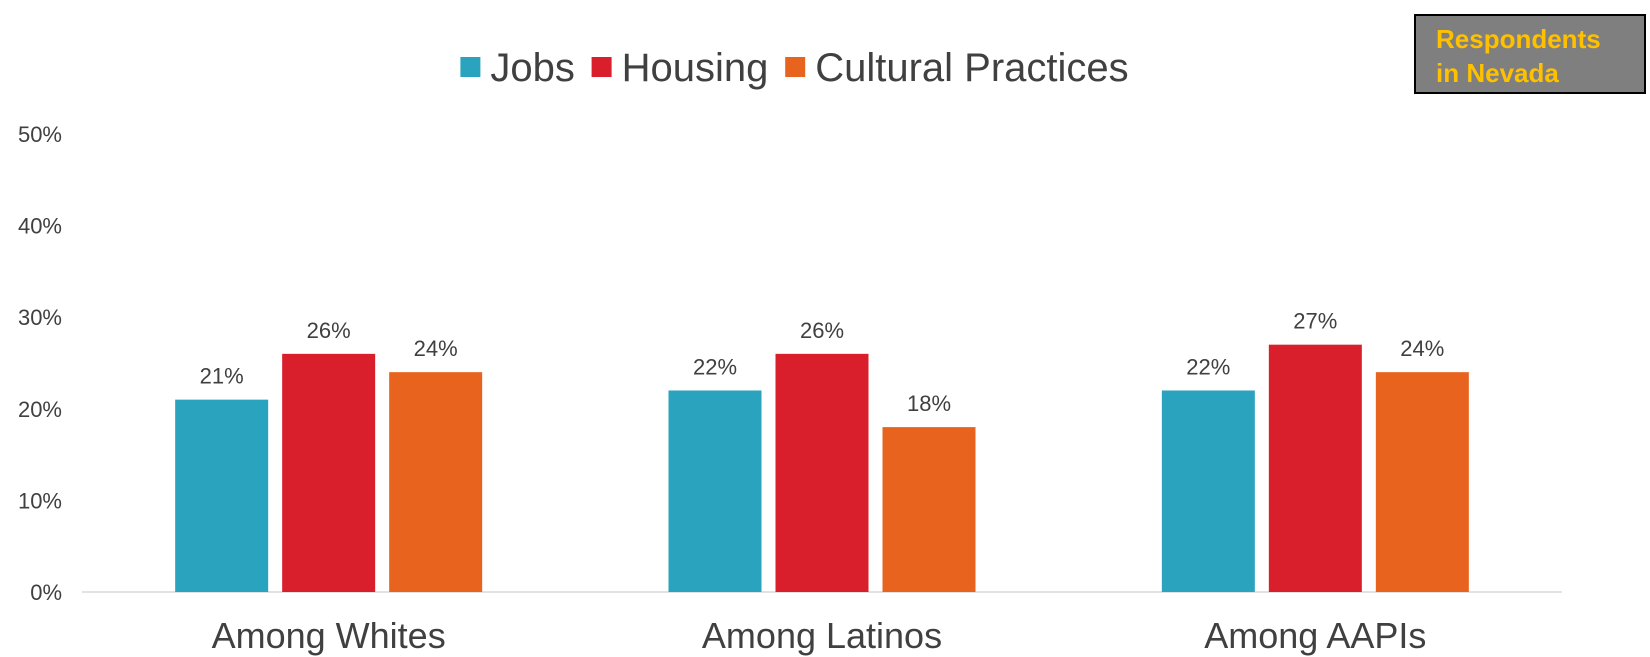 The image size is (1650, 657). What do you see at coordinates (46, 592) in the screenshot?
I see `y-tick-label: 0%` at bounding box center [46, 592].